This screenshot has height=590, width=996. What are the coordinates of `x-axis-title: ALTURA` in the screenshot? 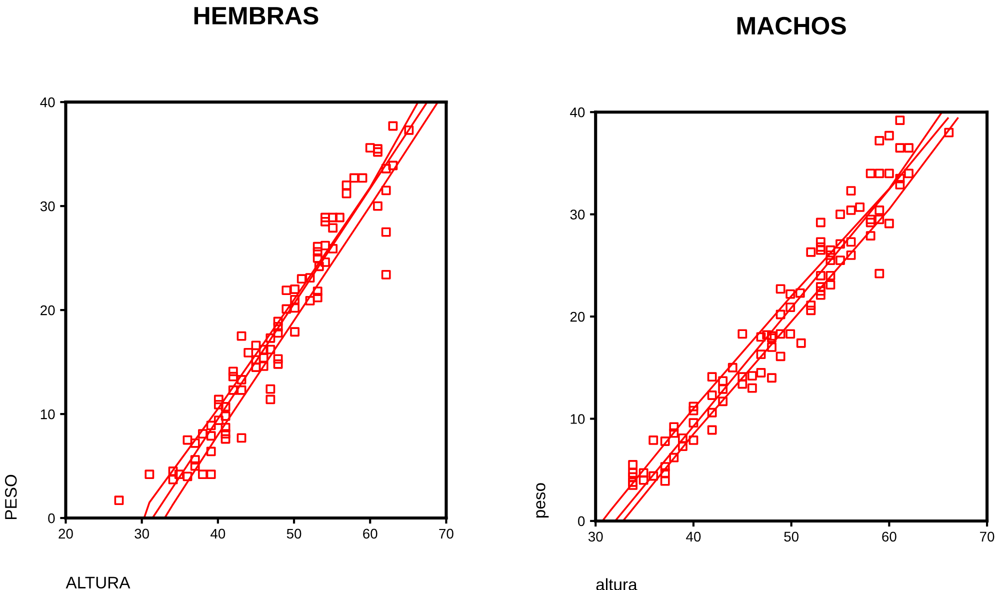 It's located at (98, 582).